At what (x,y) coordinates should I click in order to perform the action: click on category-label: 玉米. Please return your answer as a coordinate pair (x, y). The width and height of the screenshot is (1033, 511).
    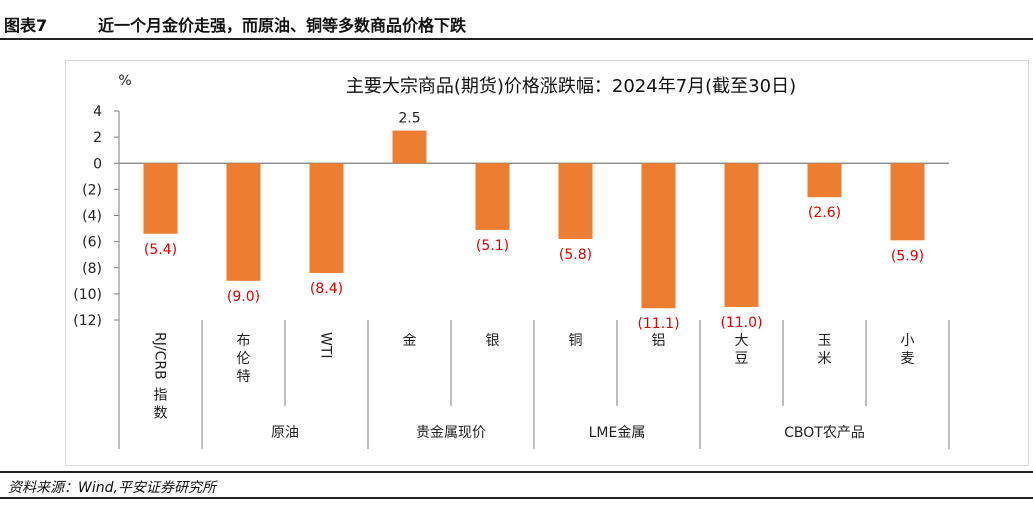
    Looking at the image, I should click on (825, 350).